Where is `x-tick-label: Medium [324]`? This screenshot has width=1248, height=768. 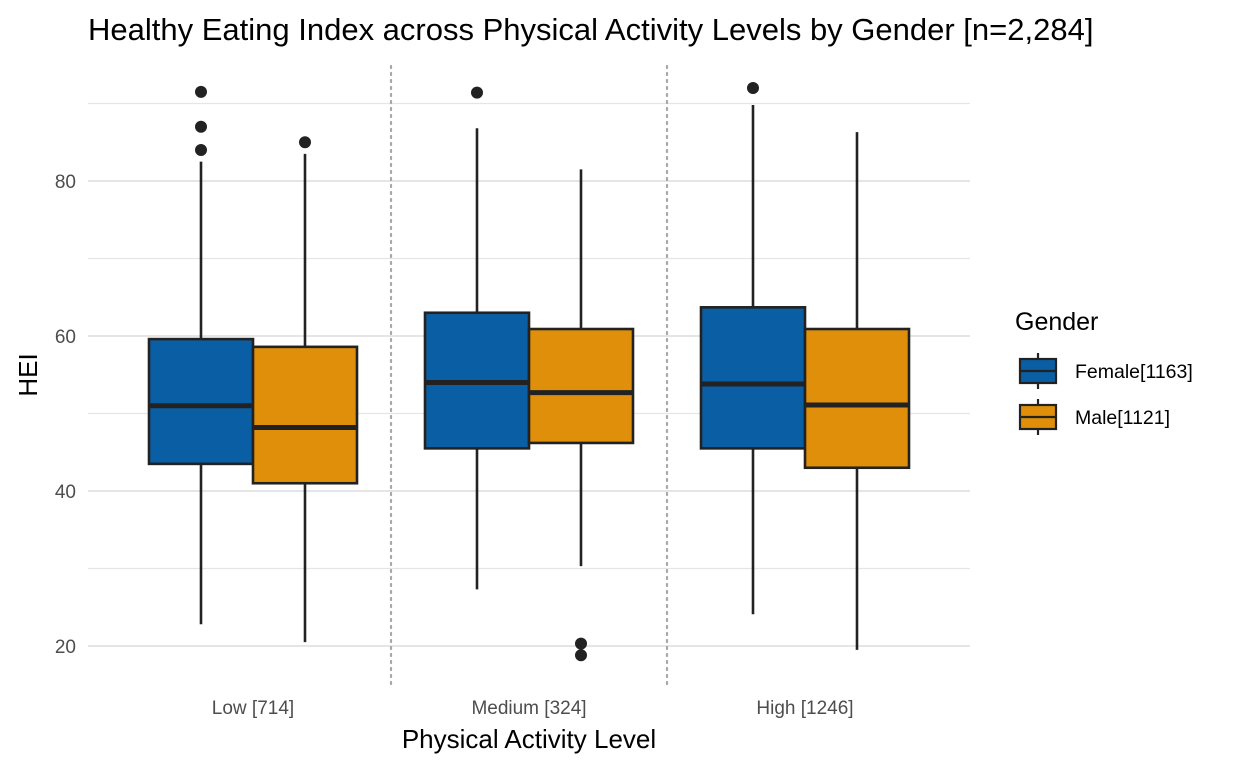
x-tick-label: Medium [324] is located at coordinates (528, 708).